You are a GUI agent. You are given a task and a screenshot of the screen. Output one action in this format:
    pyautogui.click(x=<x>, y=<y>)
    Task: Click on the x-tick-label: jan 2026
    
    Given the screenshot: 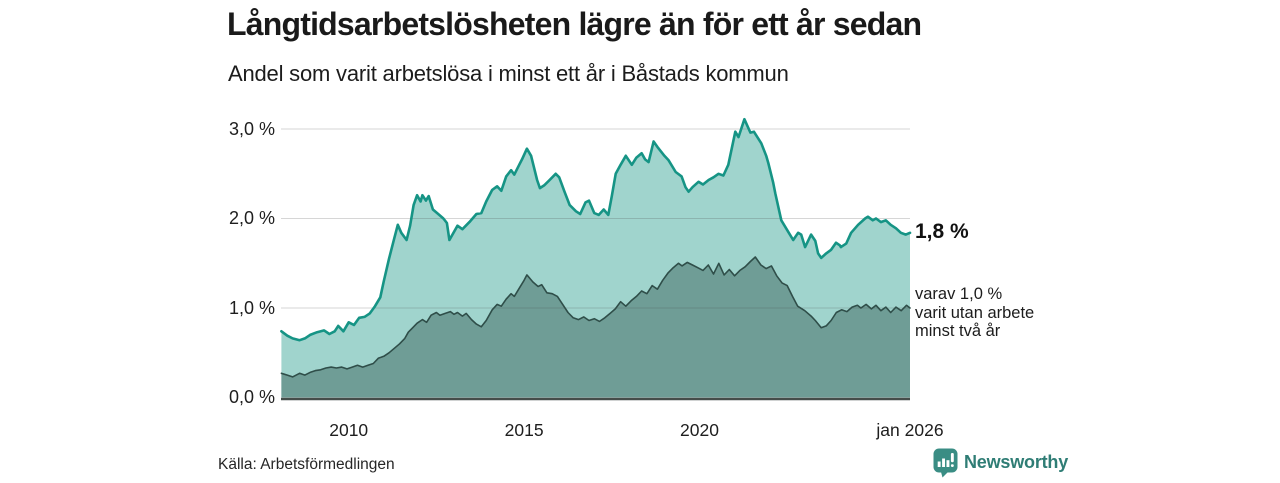 What is the action you would take?
    pyautogui.click(x=910, y=430)
    